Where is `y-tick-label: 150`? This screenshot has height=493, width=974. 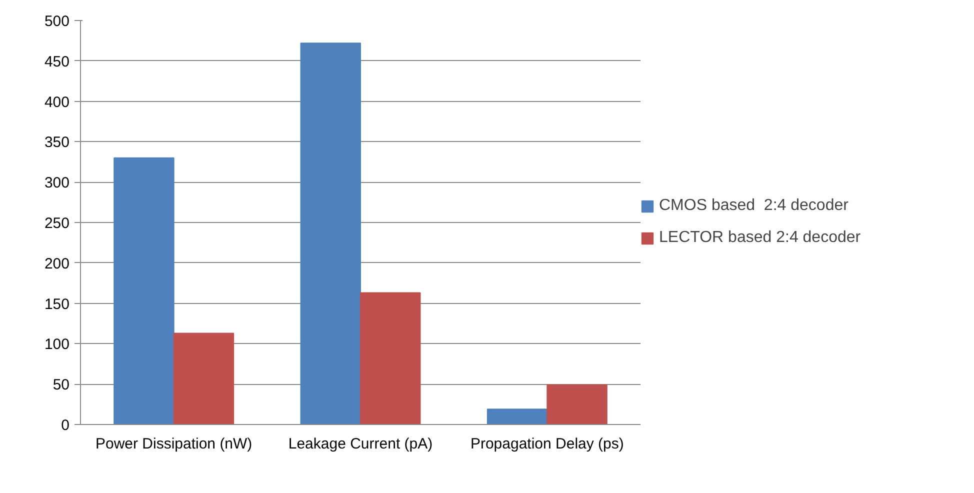
y-tick-label: 150 is located at coordinates (57, 304).